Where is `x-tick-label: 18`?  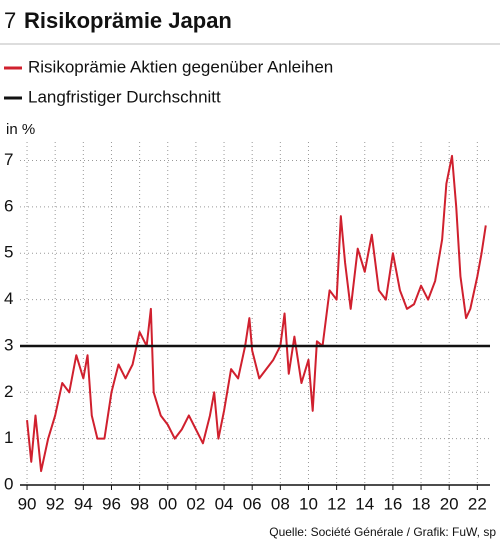 x-tick-label: 18 is located at coordinates (421, 503).